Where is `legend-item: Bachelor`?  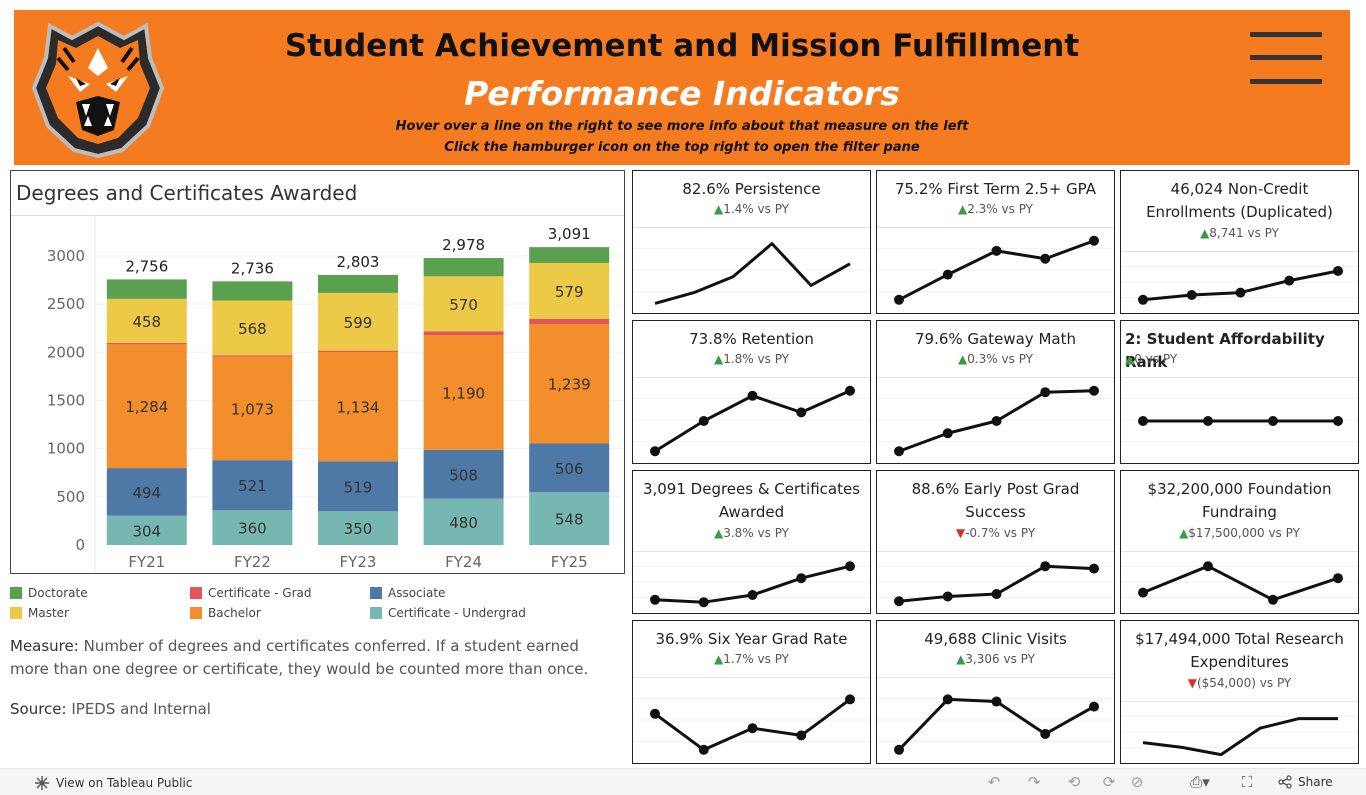
legend-item: Bachelor is located at coordinates (225, 613).